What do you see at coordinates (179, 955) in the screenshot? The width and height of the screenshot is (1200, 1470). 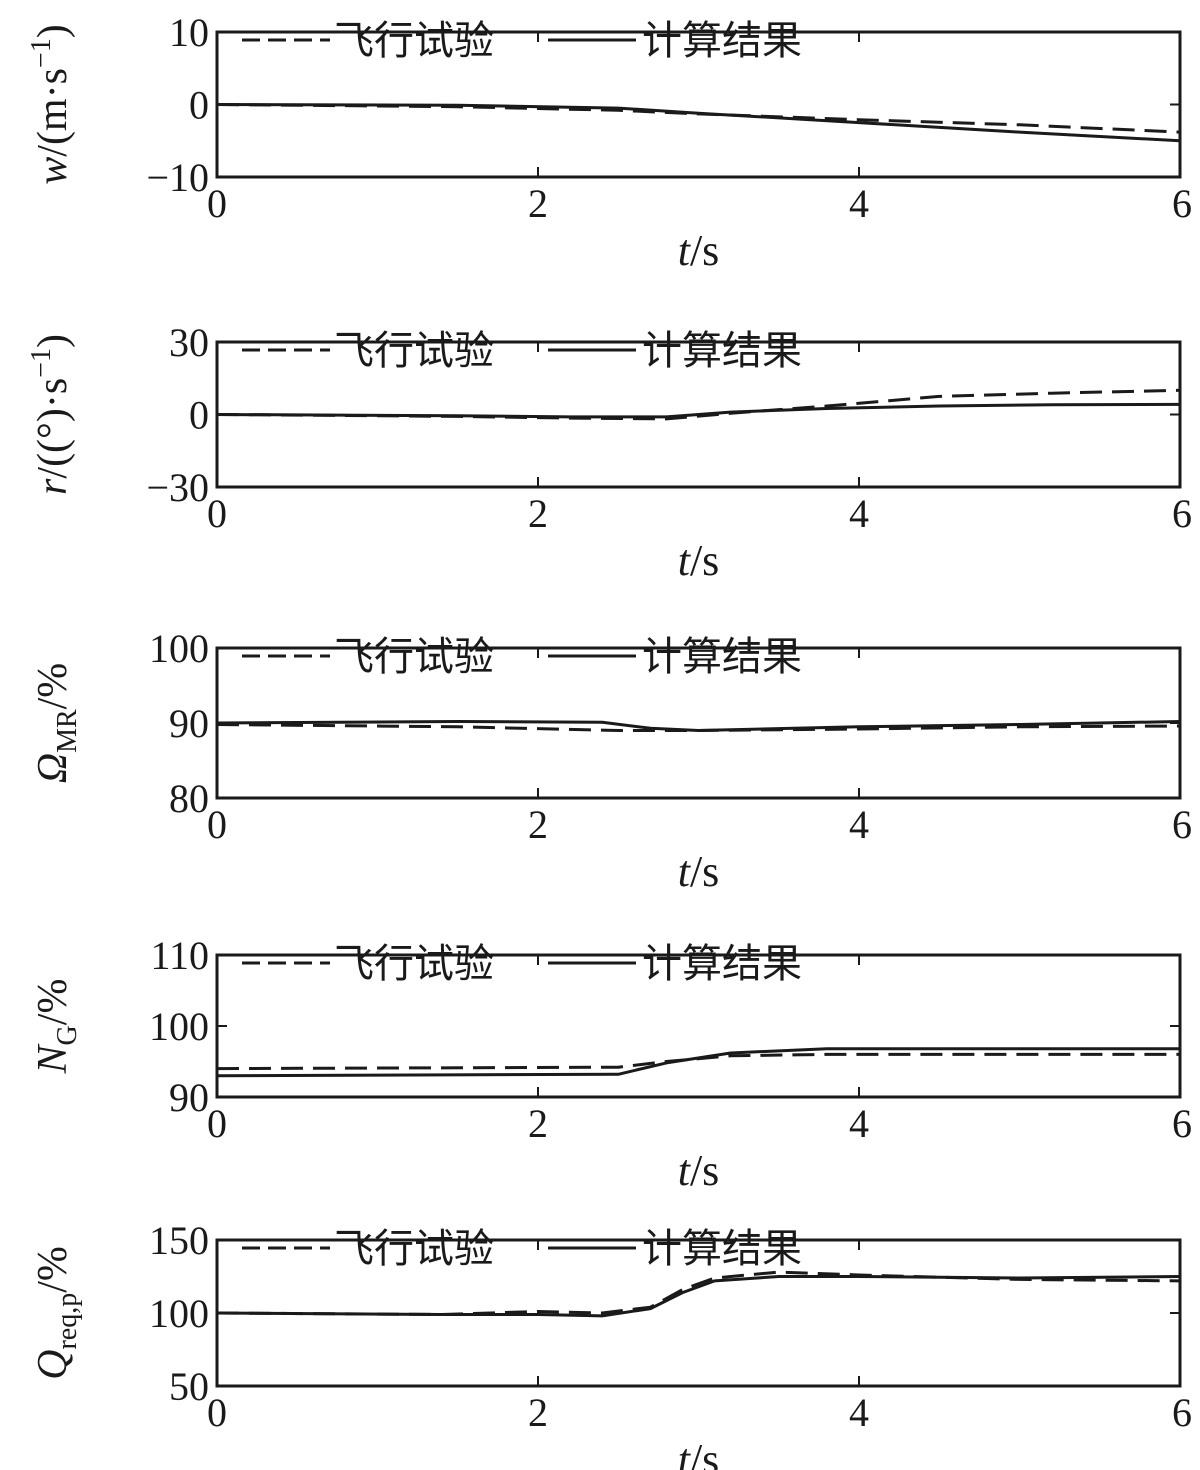 I see `y-tick-label: 110` at bounding box center [179, 955].